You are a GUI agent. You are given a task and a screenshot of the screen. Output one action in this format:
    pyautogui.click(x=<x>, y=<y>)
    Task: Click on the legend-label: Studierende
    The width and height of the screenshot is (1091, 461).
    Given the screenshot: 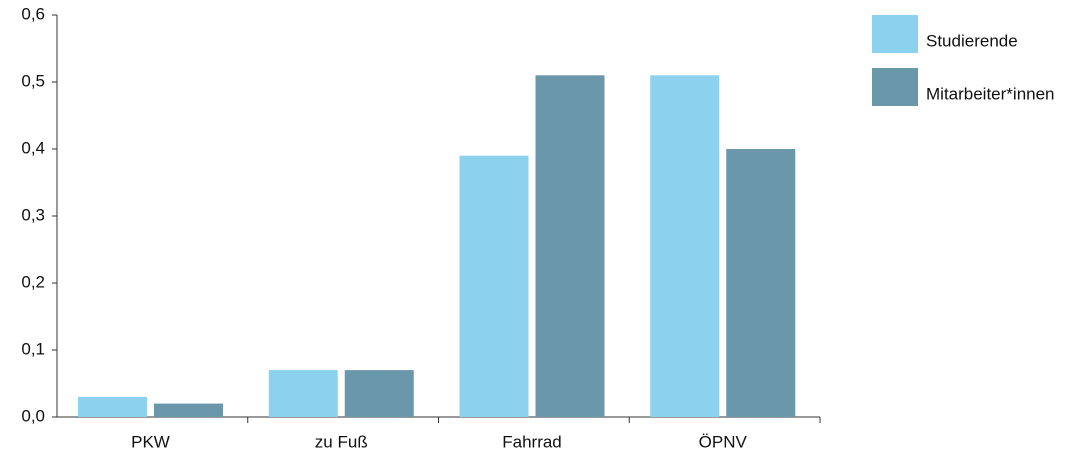 What is the action you would take?
    pyautogui.click(x=972, y=40)
    